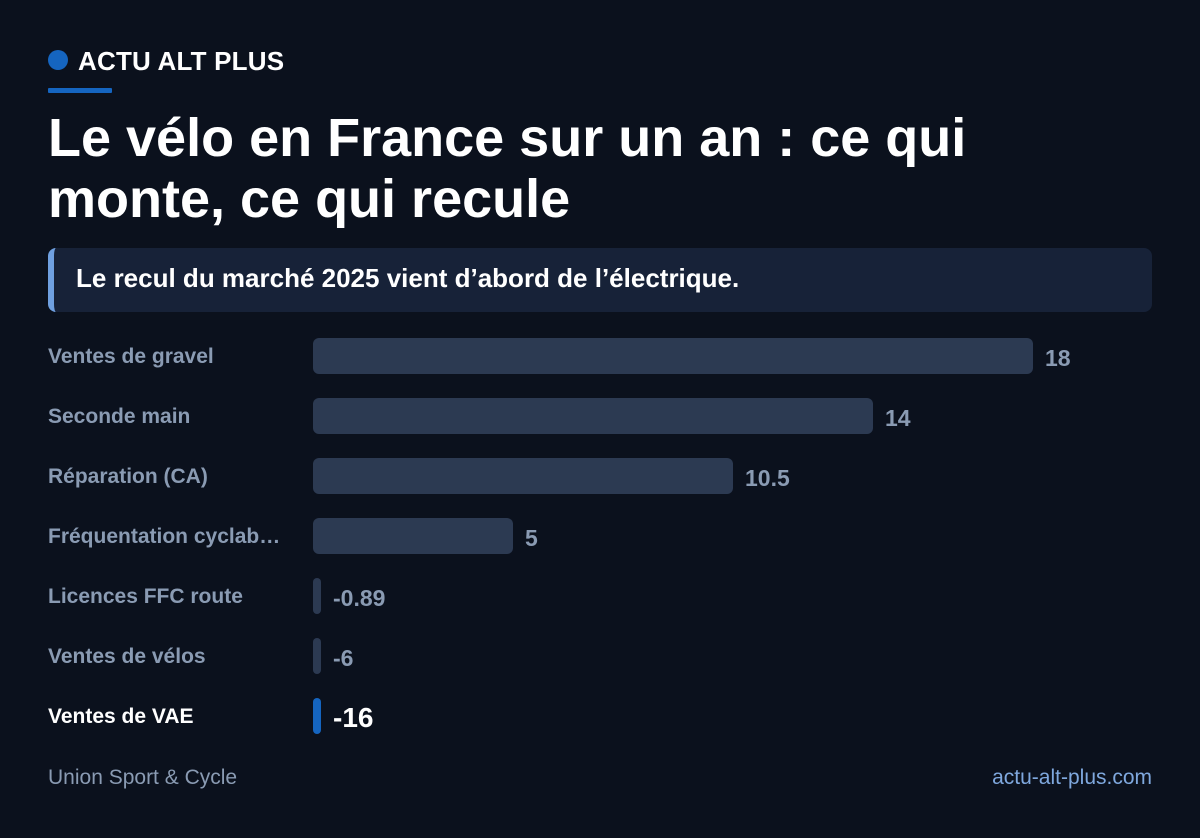  Describe the element at coordinates (127, 656) in the screenshot. I see `category-label: Ventes de vélos` at that location.